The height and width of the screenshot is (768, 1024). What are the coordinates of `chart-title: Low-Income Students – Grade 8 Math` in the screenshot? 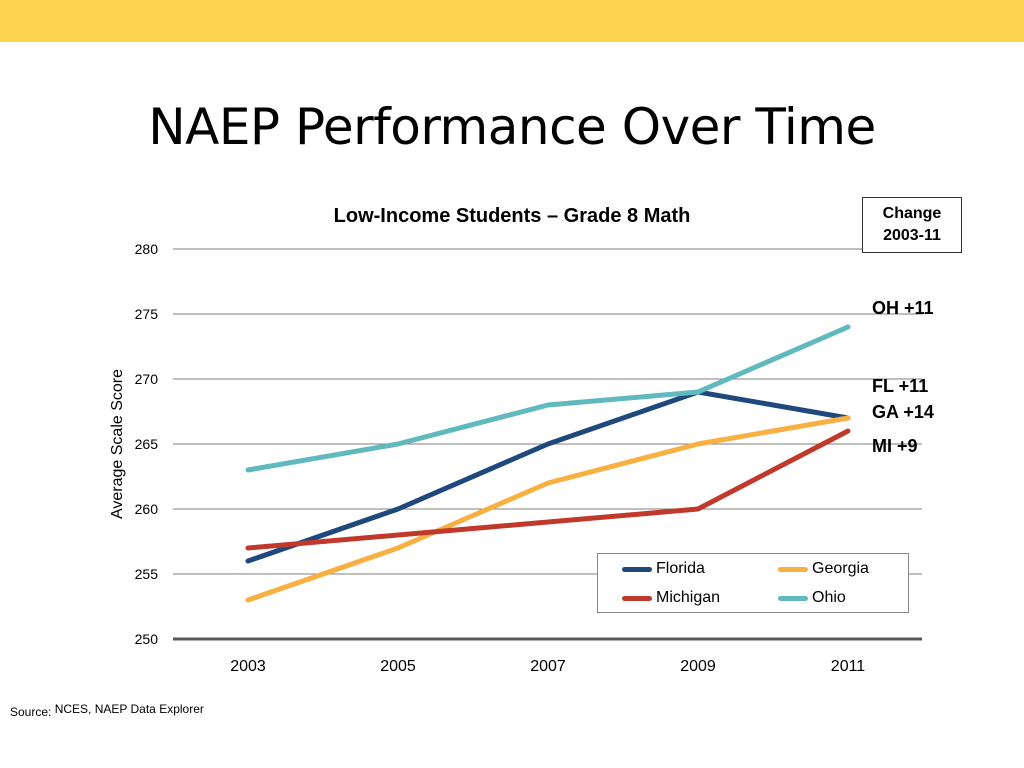 It's located at (512, 216).